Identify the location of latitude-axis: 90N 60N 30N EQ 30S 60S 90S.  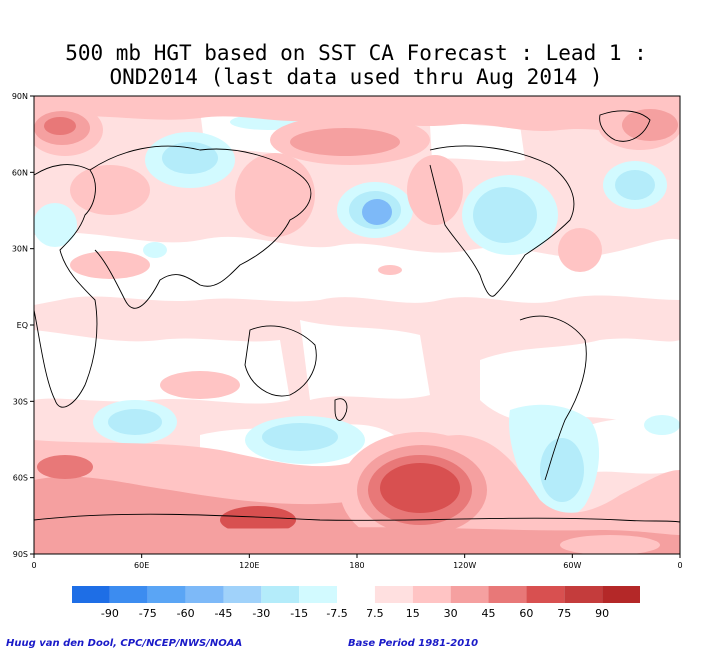
(23, 325).